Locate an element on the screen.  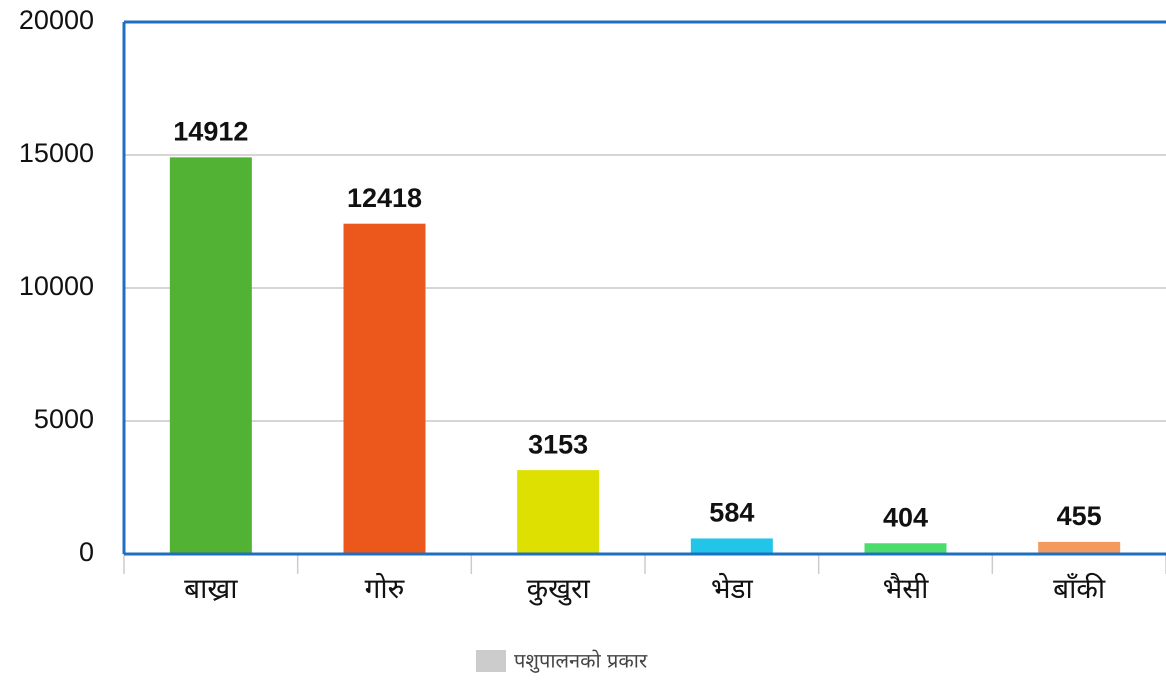
value-label: 12418 is located at coordinates (384, 198).